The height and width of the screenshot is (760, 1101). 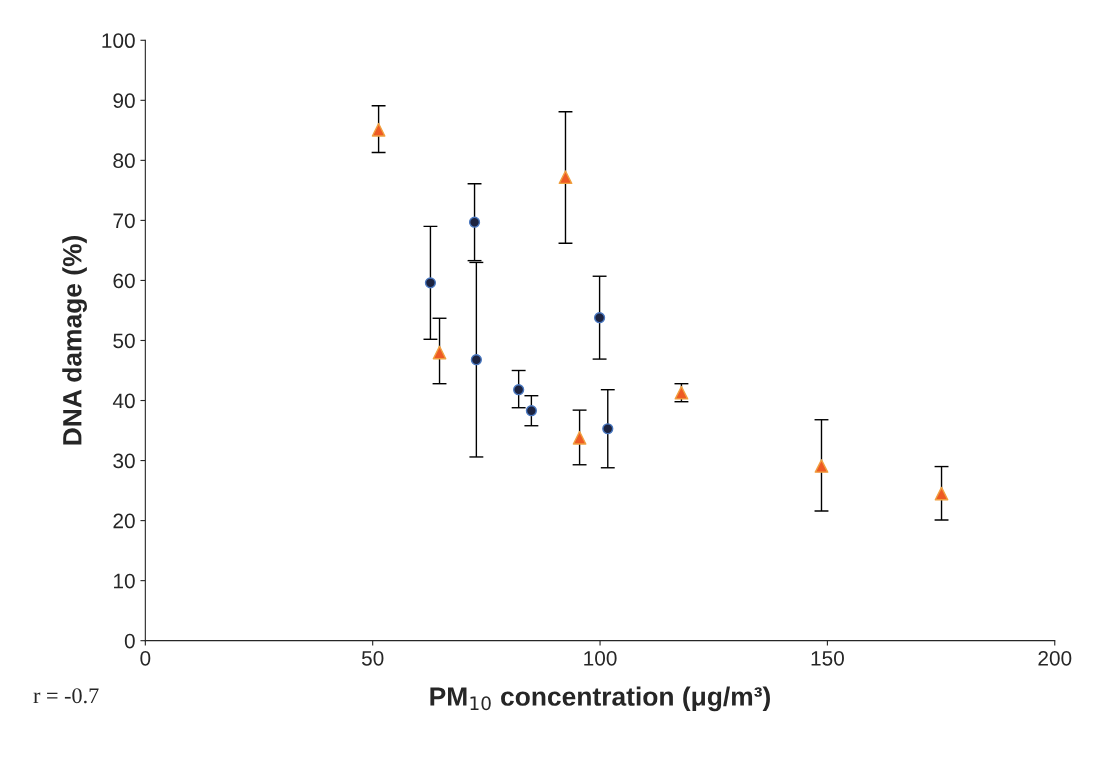 I want to click on y-tick-label: 40, so click(x=123, y=401).